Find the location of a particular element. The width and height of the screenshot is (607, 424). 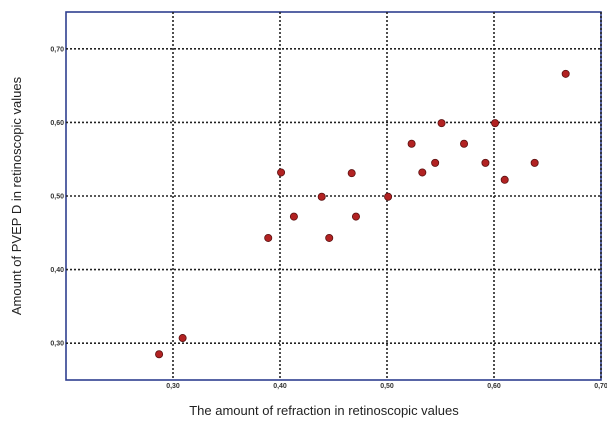

x-tick-label: 0,40 is located at coordinates (280, 386).